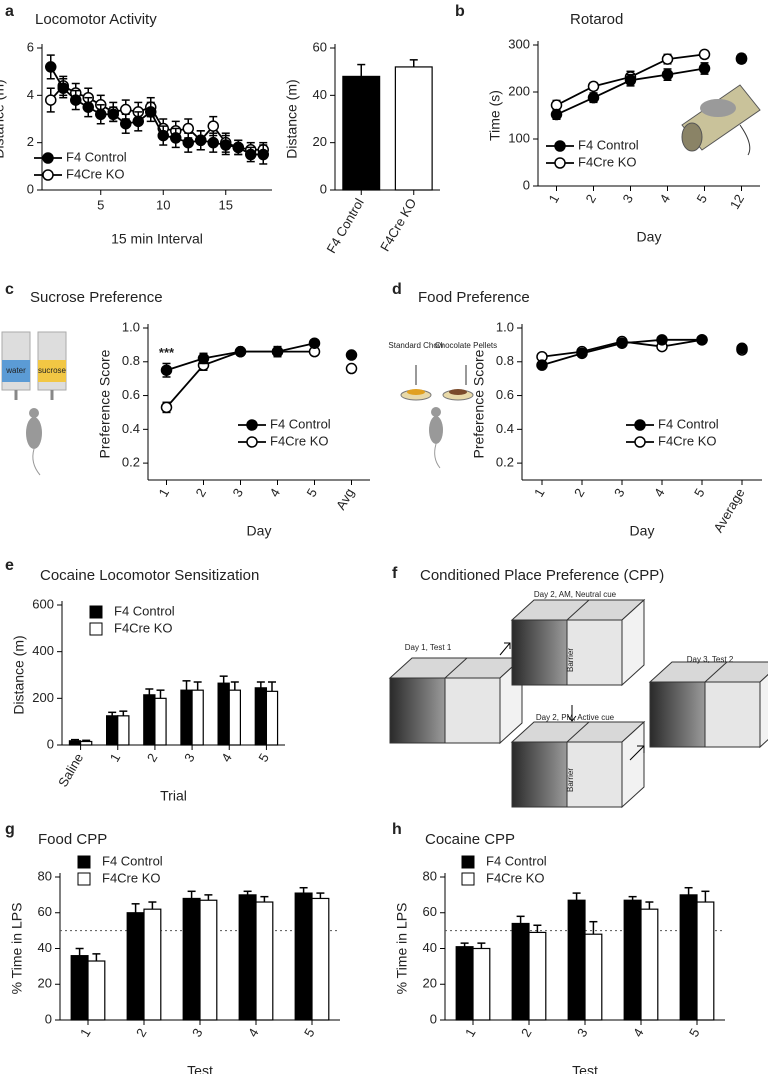  I want to click on y-axis-label: % Time in LPS, so click(17, 949).